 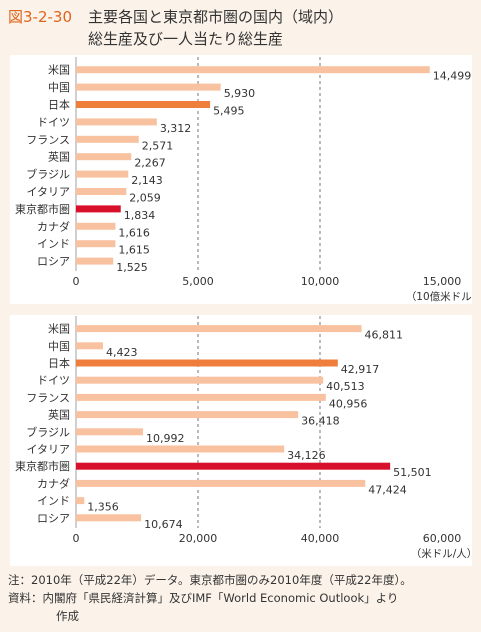 What do you see at coordinates (412, 472) in the screenshot?
I see `data-label: 51,501` at bounding box center [412, 472].